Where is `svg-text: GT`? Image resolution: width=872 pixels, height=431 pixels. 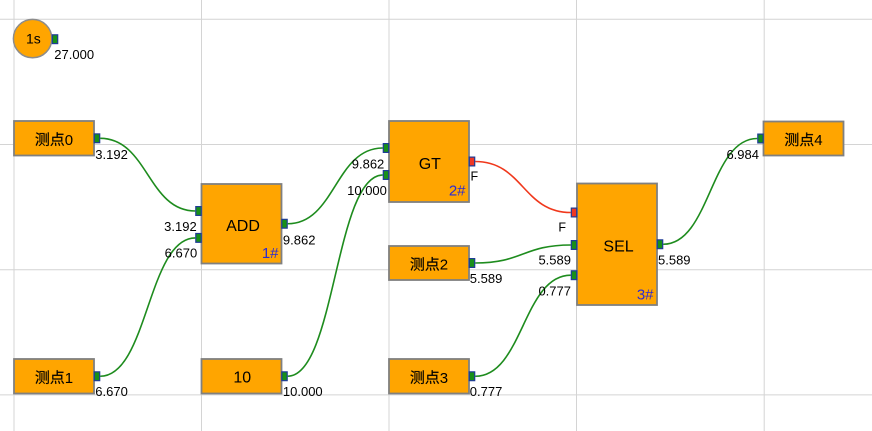 svg-text: GT is located at coordinates (430, 164).